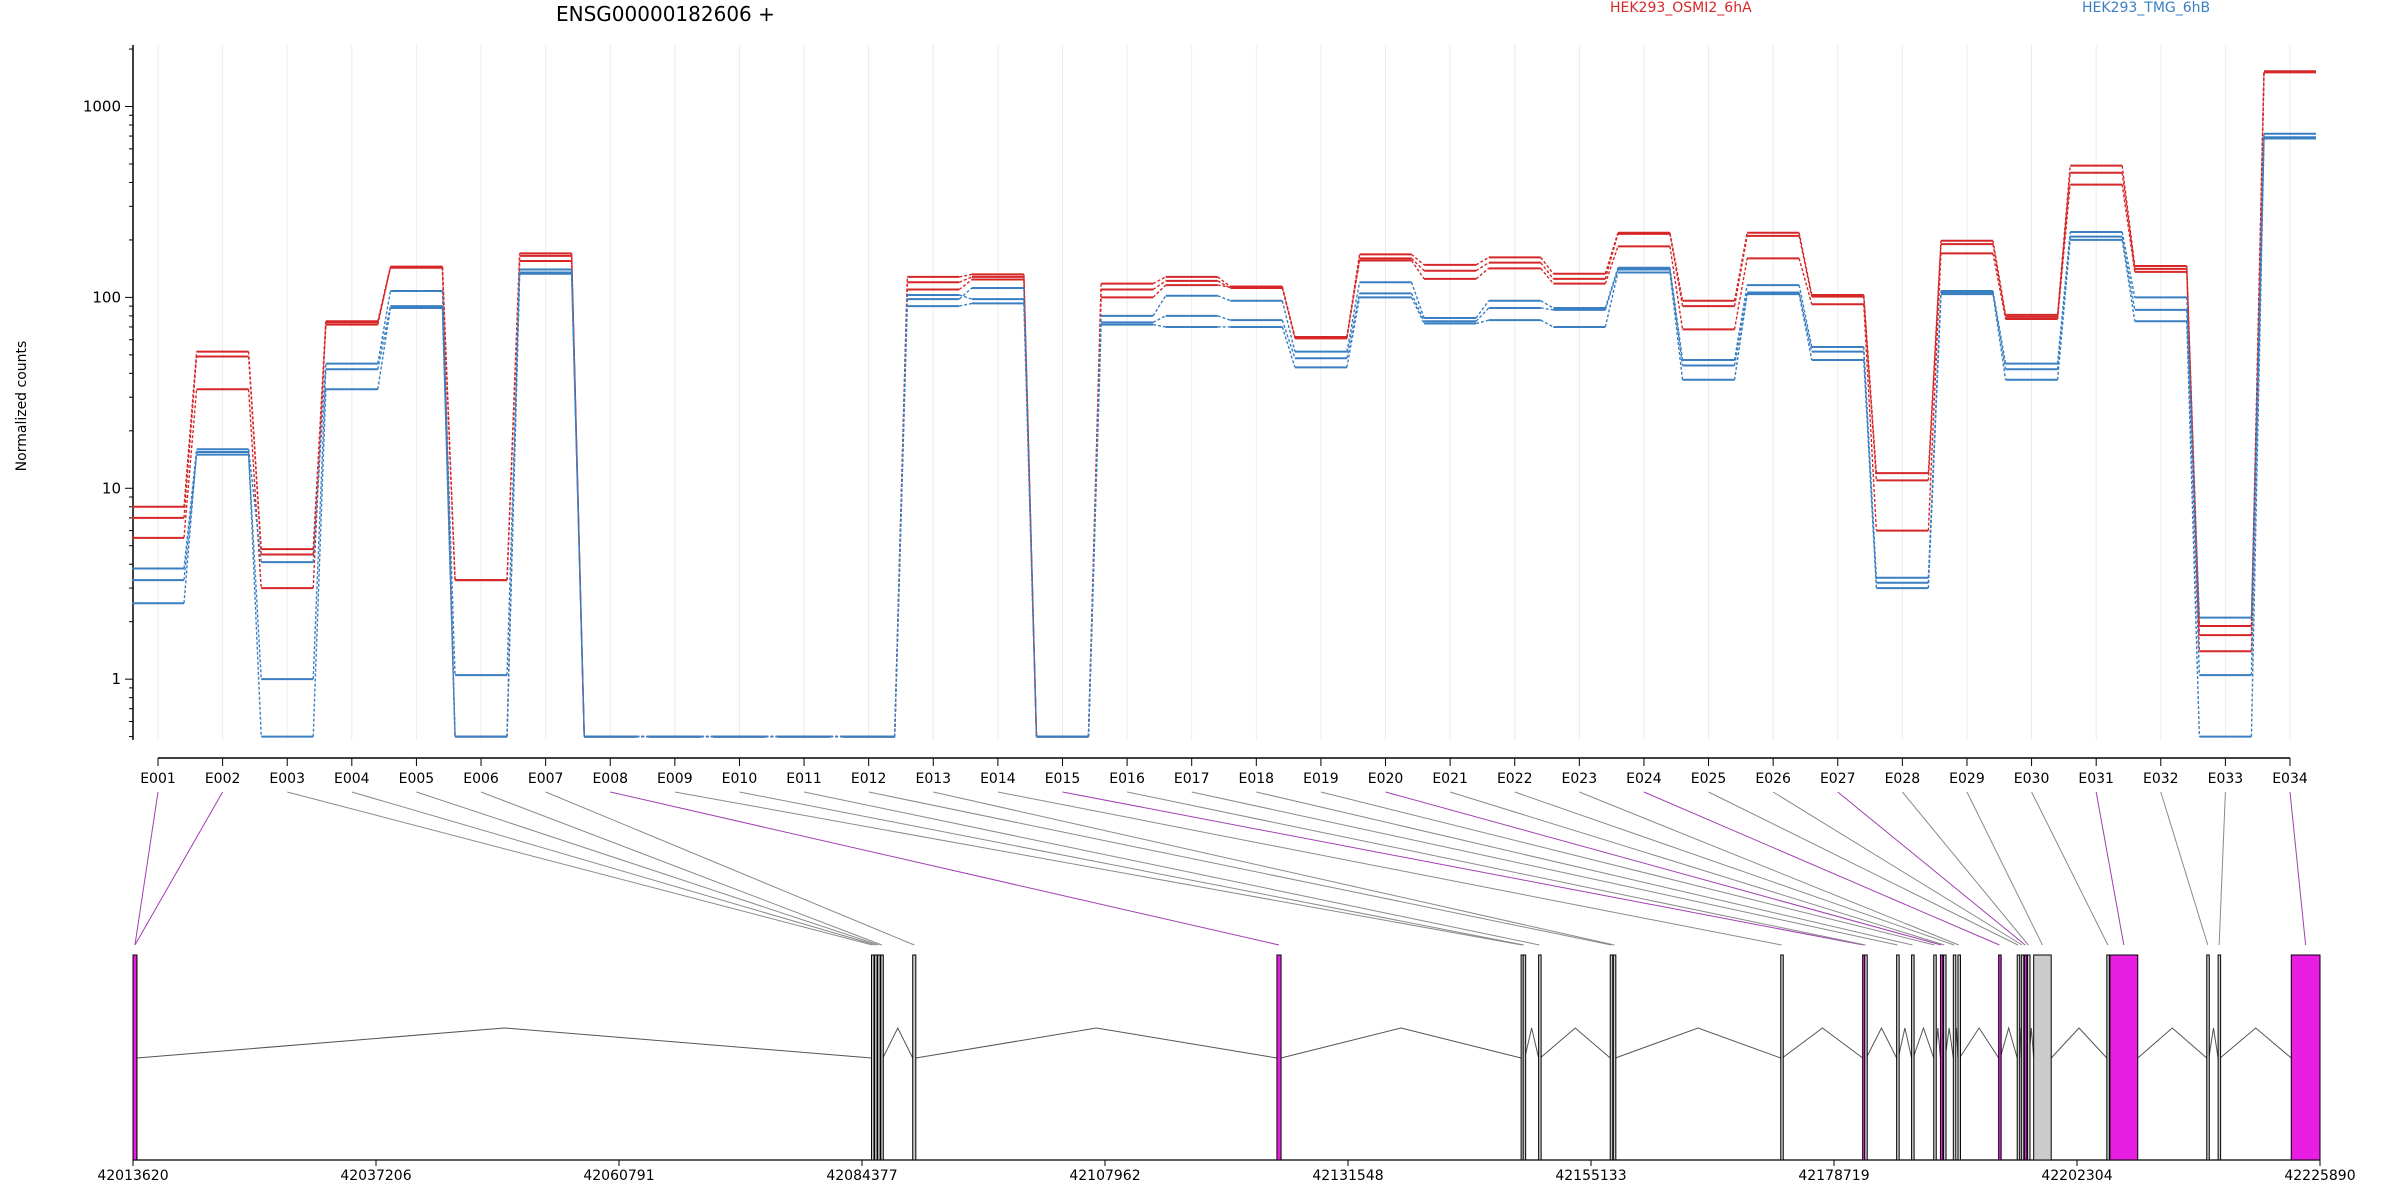 This screenshot has height=1200, width=2400. What do you see at coordinates (1967, 779) in the screenshot?
I see `x-tick-label: E029` at bounding box center [1967, 779].